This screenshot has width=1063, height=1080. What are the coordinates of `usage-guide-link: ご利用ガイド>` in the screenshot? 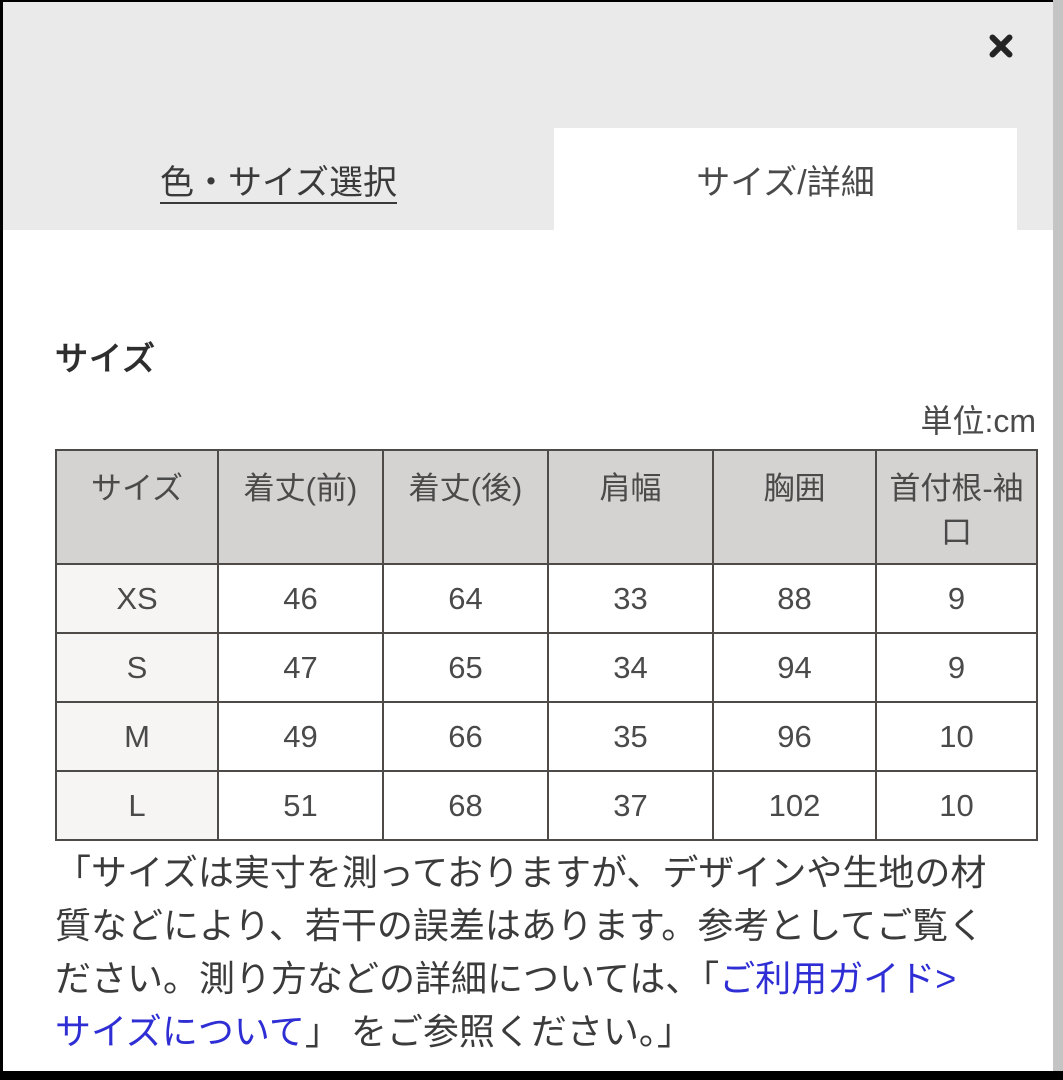 It's located at (838, 978).